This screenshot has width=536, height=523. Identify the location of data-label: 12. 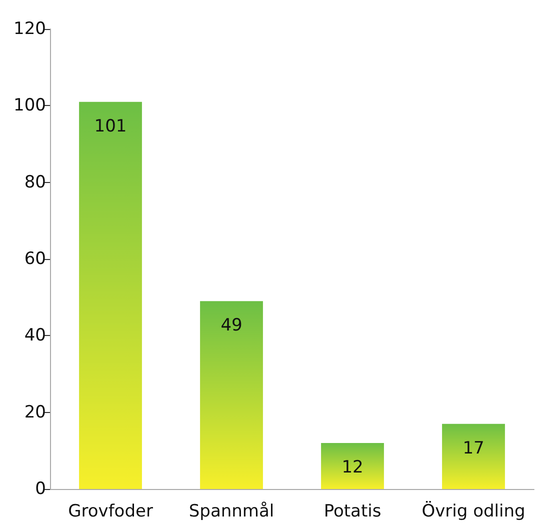
(353, 468).